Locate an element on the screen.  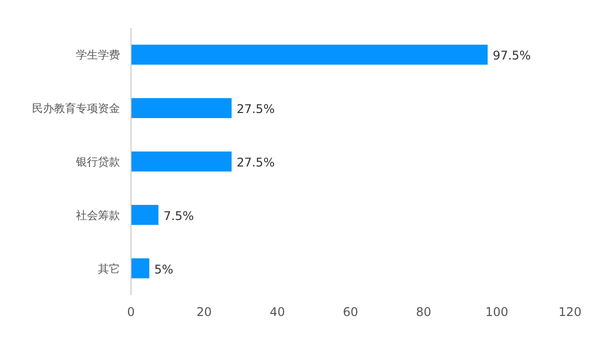
y-tick-label: 其它 is located at coordinates (109, 269).